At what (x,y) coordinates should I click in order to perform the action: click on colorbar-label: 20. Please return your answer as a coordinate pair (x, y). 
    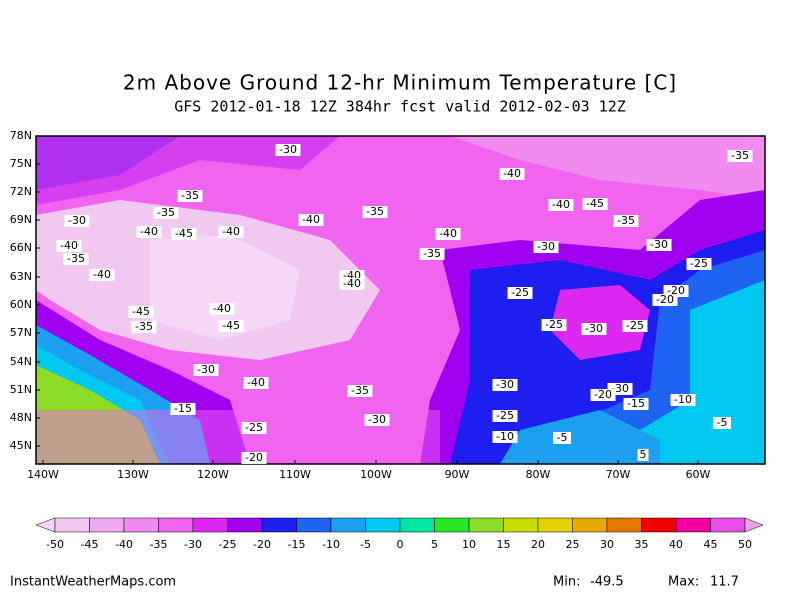
    Looking at the image, I should click on (538, 544).